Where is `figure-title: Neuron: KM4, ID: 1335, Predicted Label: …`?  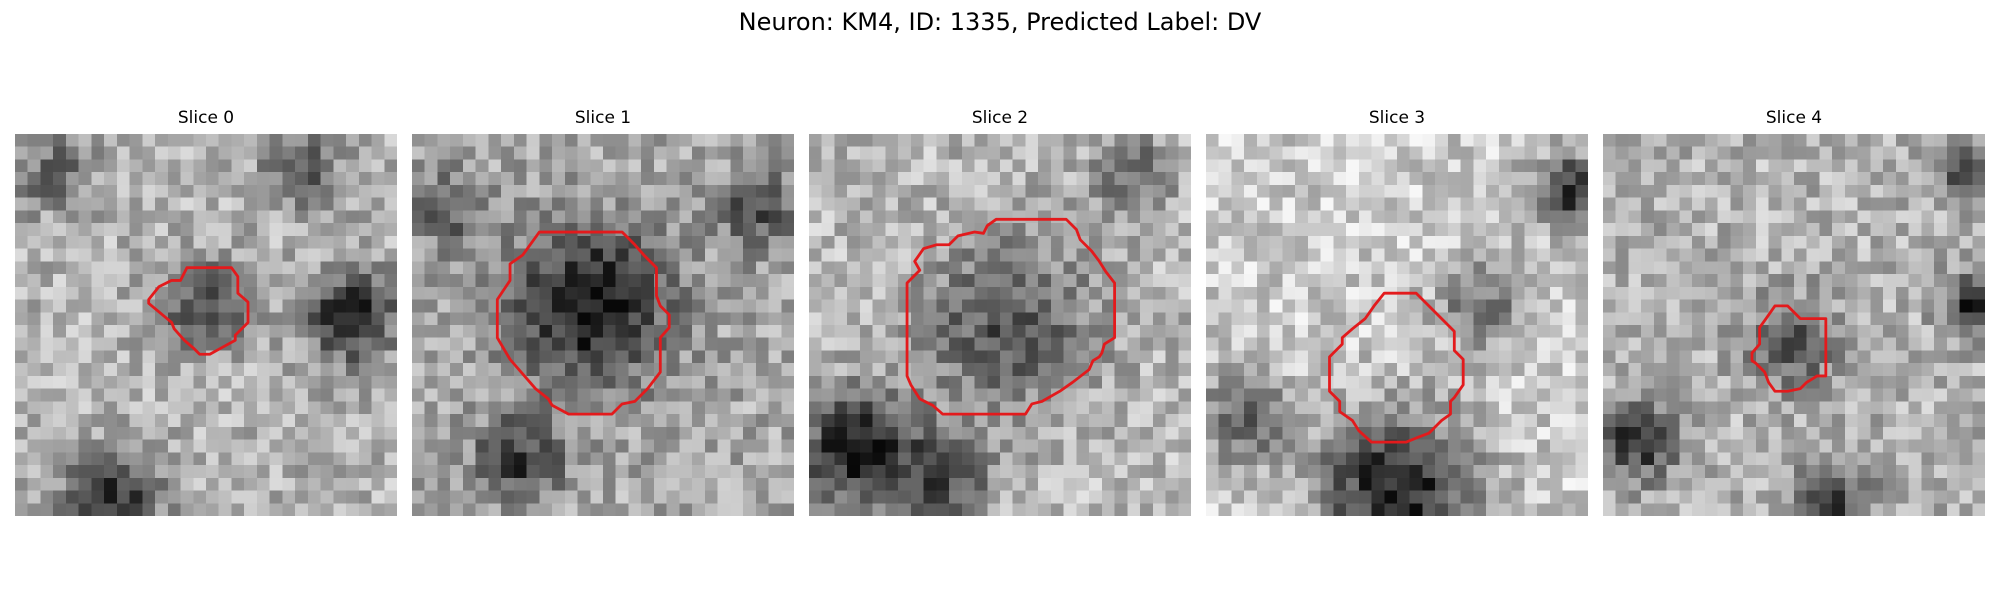 figure-title: Neuron: KM4, ID: 1335, Predicted Label: … is located at coordinates (1000, 22).